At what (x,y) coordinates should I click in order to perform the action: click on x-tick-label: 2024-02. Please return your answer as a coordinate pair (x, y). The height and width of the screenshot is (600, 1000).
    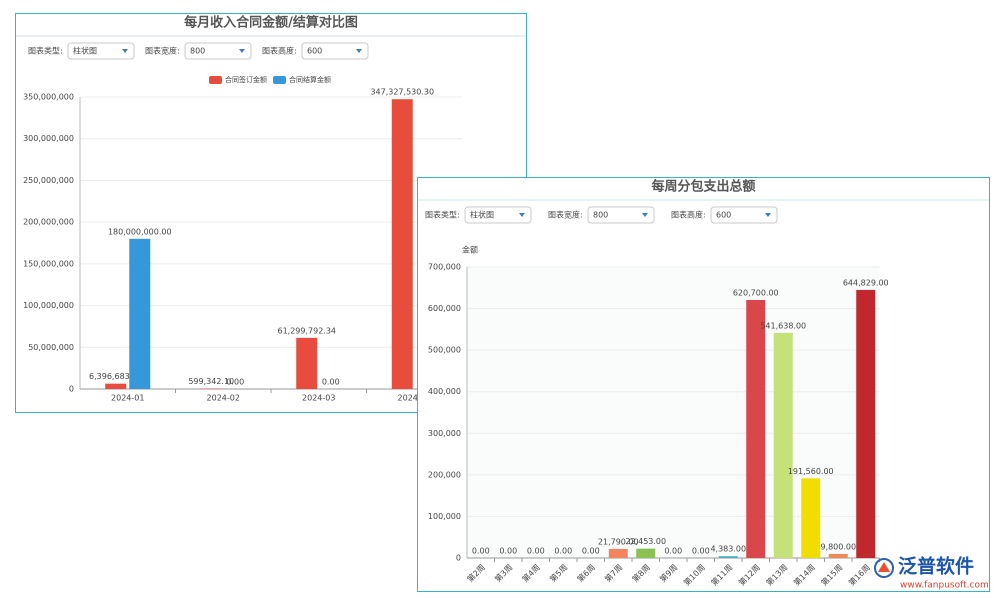
    Looking at the image, I should click on (223, 398).